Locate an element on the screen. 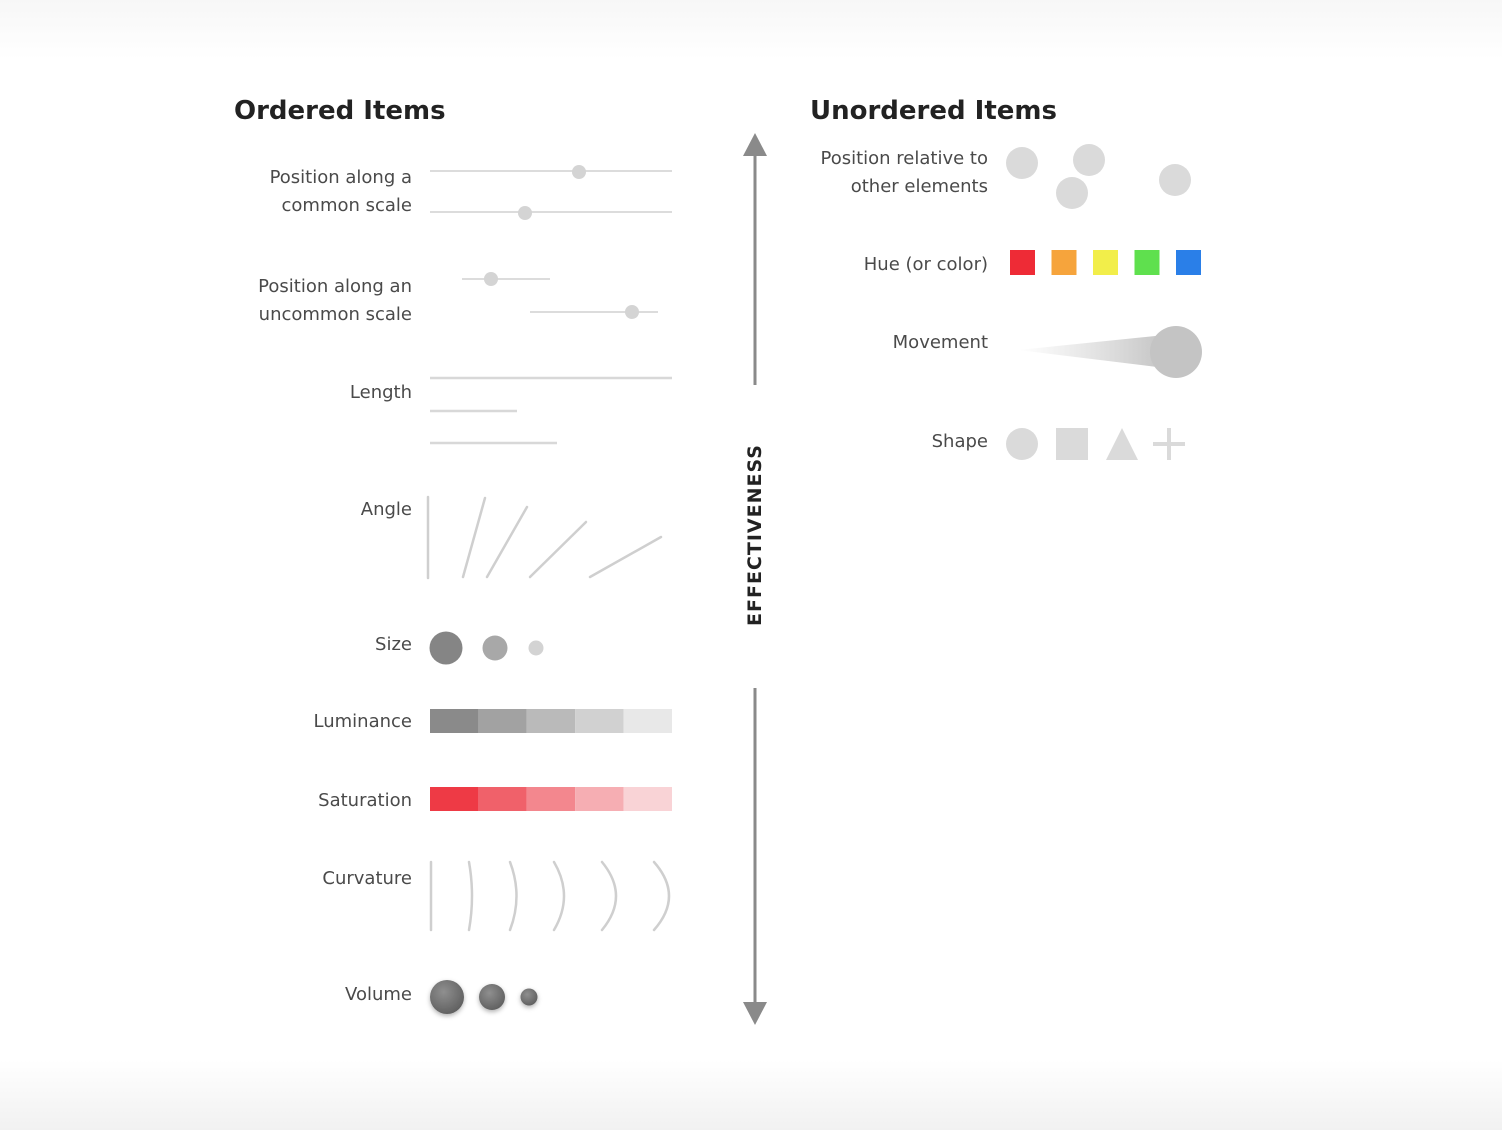 Image resolution: width=1502 pixels, height=1130 pixels. label-length: Length is located at coordinates (380, 392).